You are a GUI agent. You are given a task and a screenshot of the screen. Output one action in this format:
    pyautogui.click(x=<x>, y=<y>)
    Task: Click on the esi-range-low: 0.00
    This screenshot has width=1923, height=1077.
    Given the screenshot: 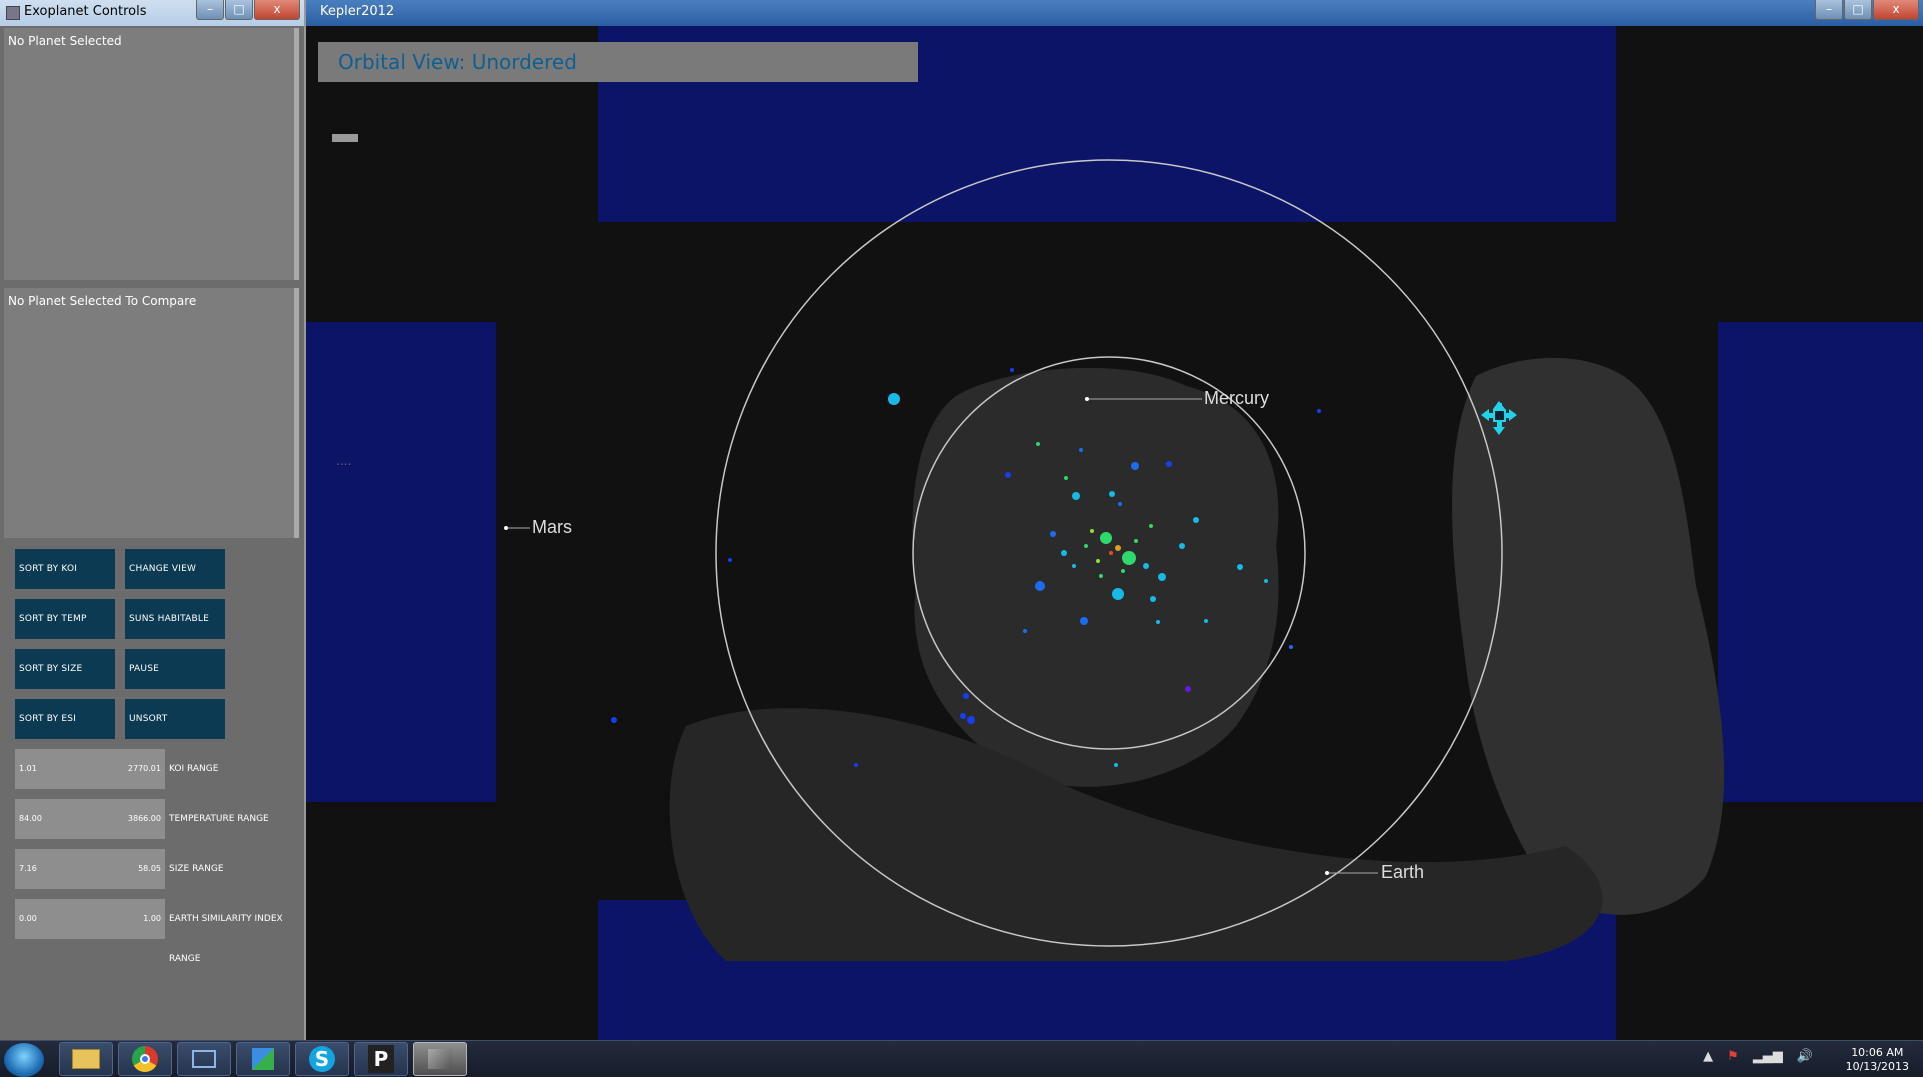 What is the action you would take?
    pyautogui.click(x=28, y=918)
    